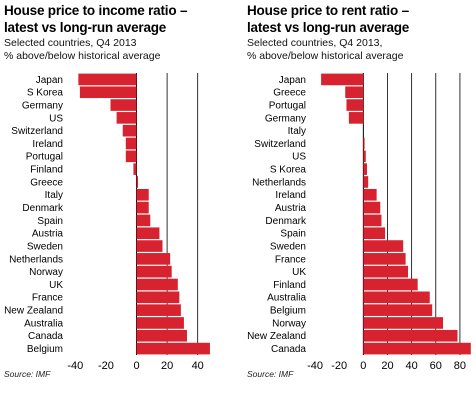 The height and width of the screenshot is (401, 476). Describe the element at coordinates (363, 366) in the screenshot. I see `x-tick-label: 0` at that location.